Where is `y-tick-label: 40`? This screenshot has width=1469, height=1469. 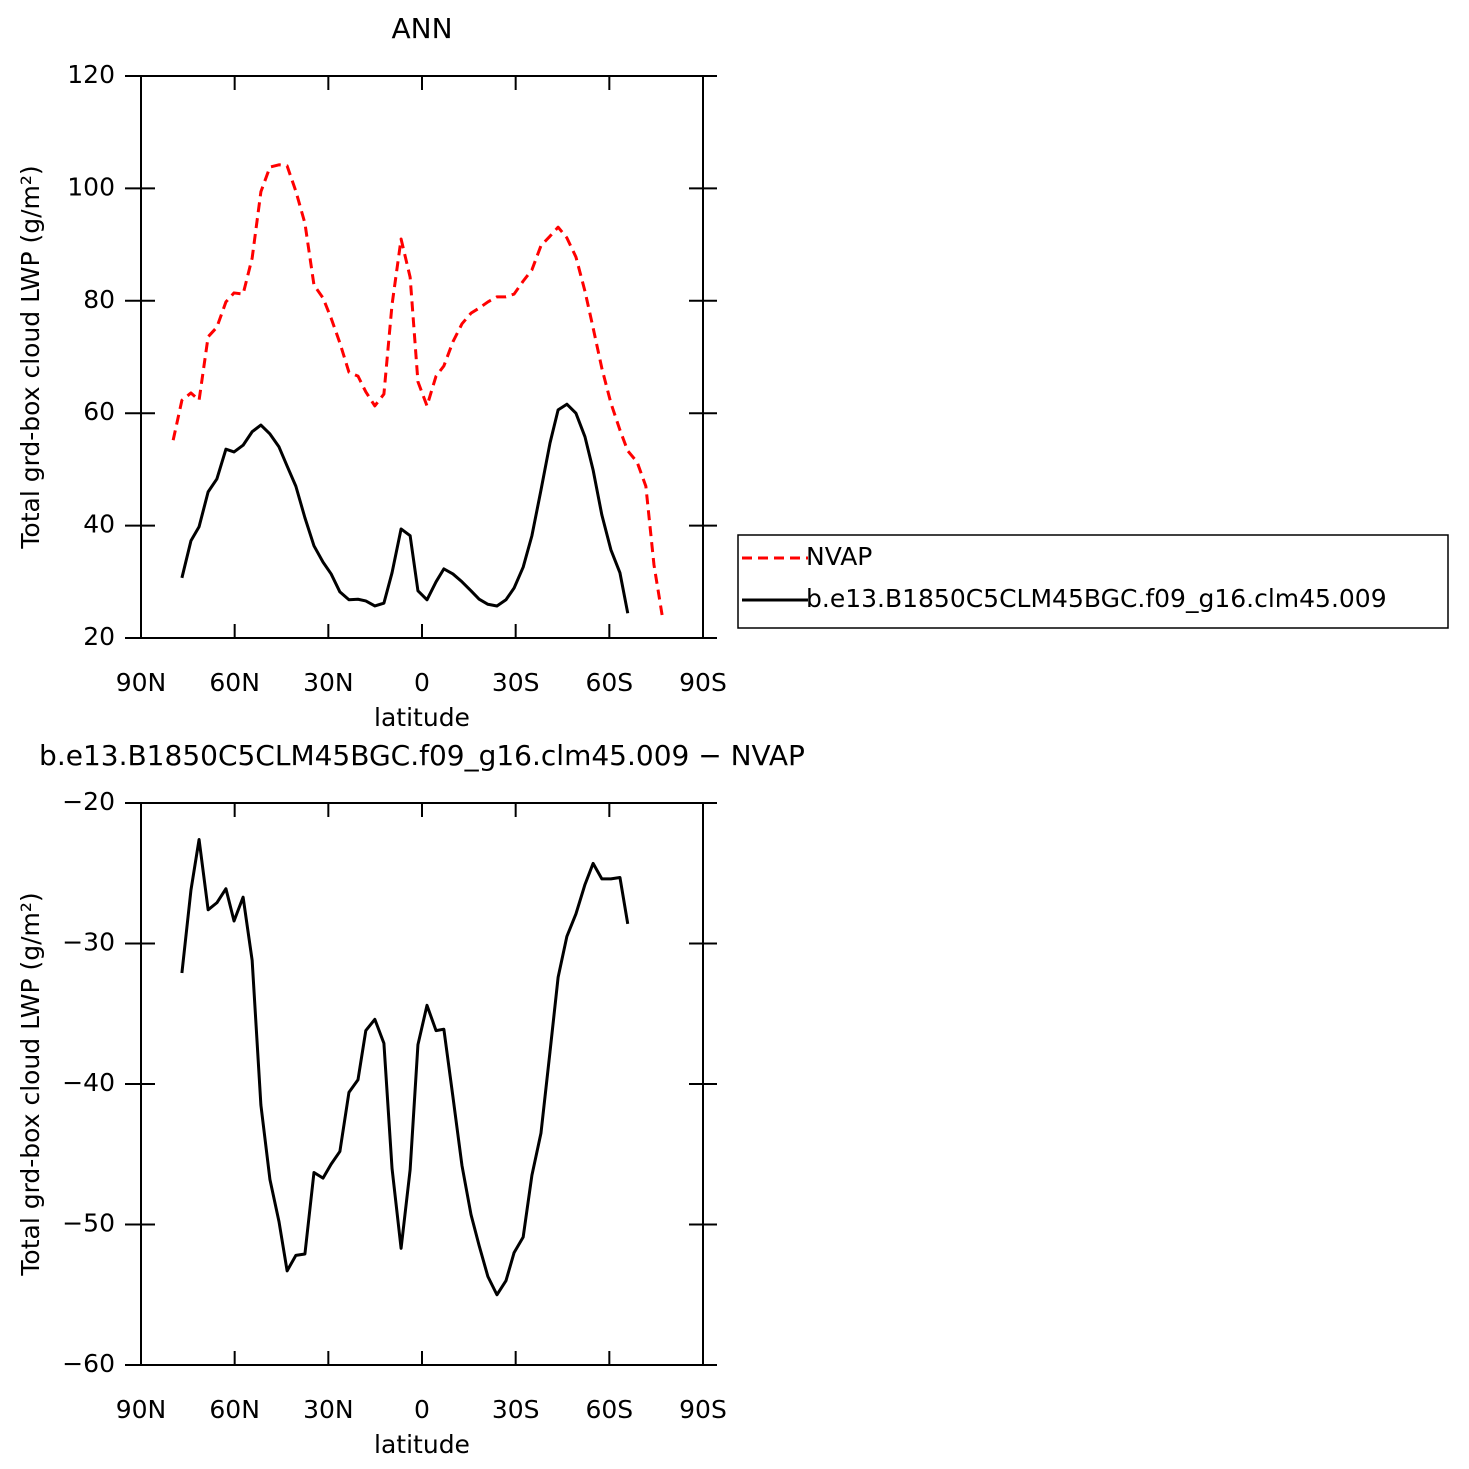 y-tick-label: 40 is located at coordinates (99, 524).